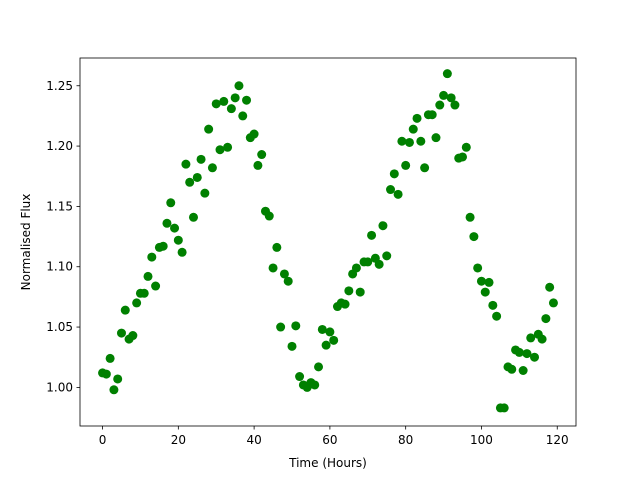  Describe the element at coordinates (405, 440) in the screenshot. I see `x-tick-label: 80` at that location.